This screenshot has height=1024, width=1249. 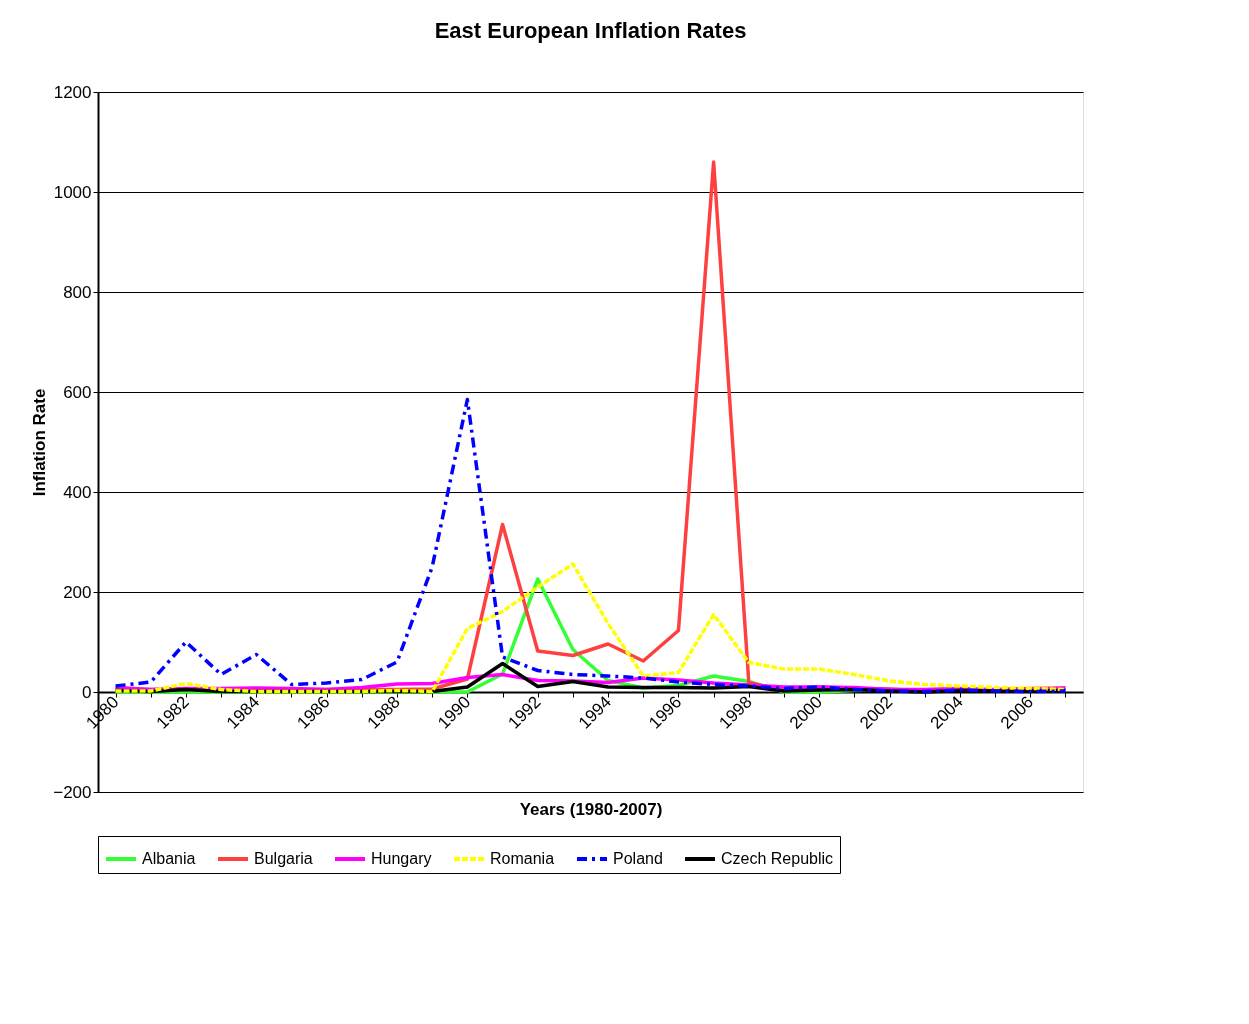 I want to click on y-tick-label: 800, so click(x=77, y=292).